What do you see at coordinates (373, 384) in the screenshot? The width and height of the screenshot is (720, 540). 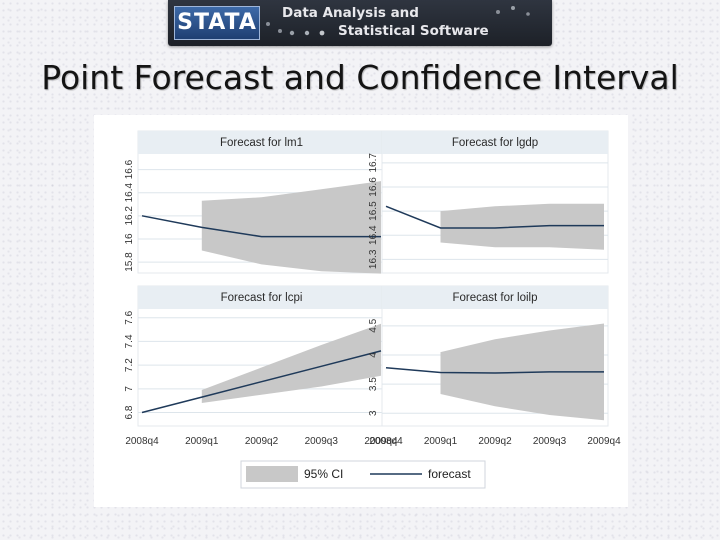 I see `y-tick-label: 3.5` at bounding box center [373, 384].